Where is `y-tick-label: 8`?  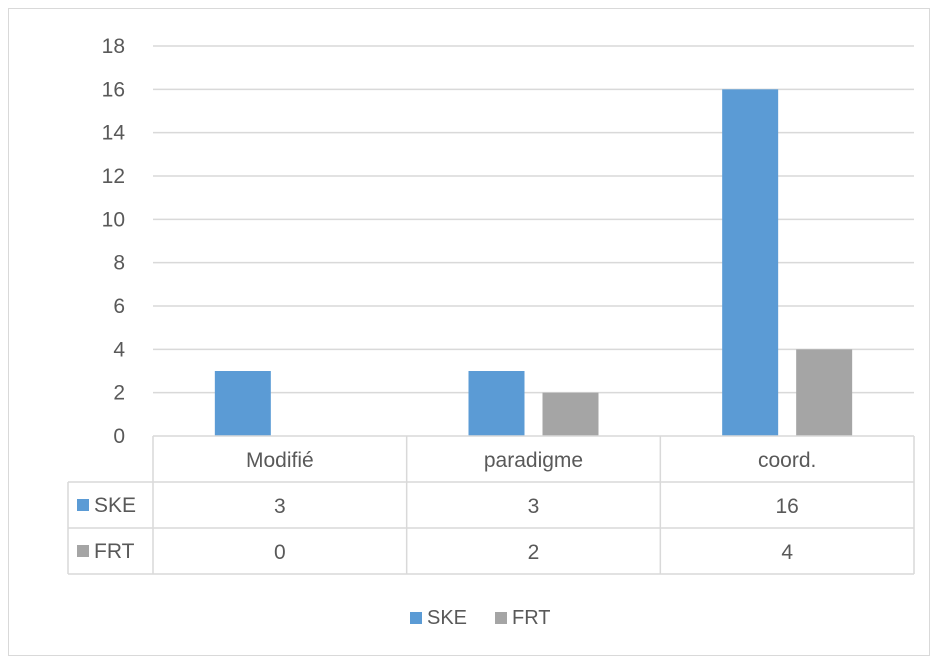
y-tick-label: 8 is located at coordinates (119, 263).